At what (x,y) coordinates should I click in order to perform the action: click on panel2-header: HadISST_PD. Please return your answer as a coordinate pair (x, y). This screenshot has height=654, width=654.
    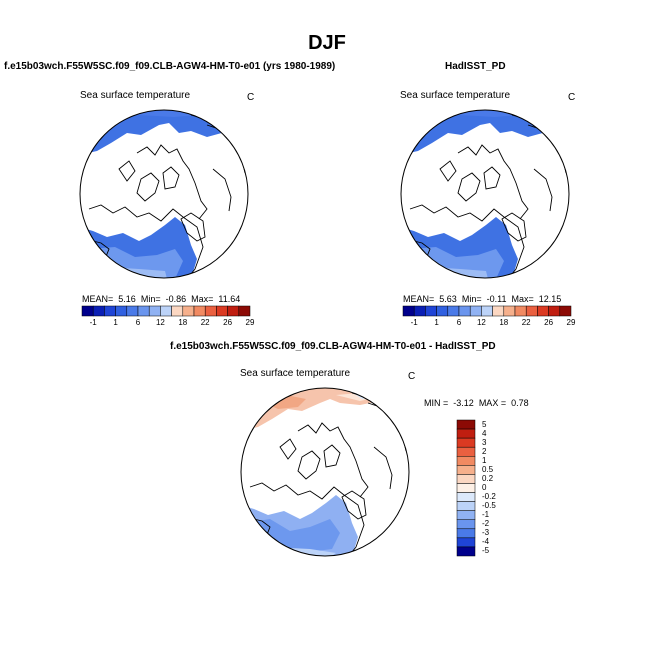
    Looking at the image, I should click on (475, 66).